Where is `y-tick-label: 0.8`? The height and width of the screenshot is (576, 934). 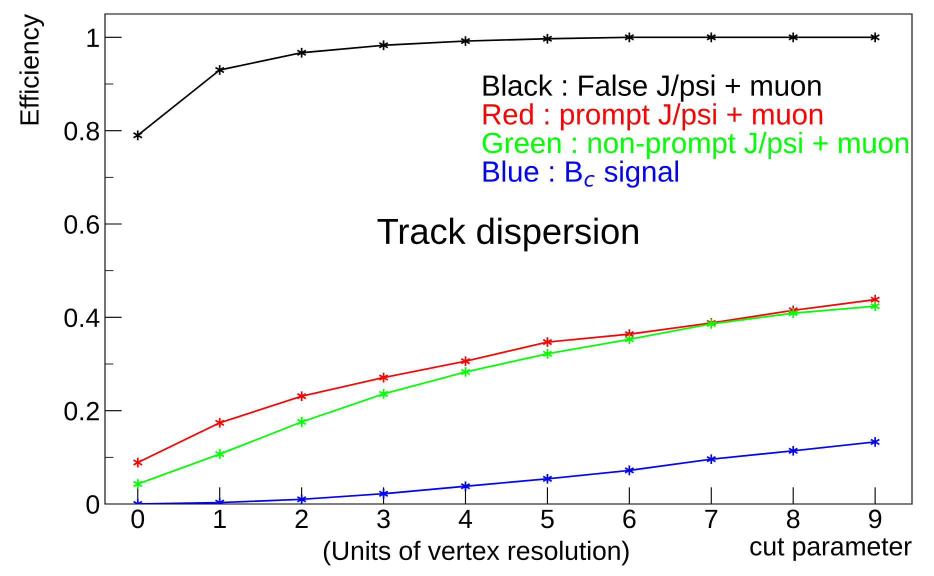
y-tick-label: 0.8 is located at coordinates (81, 131).